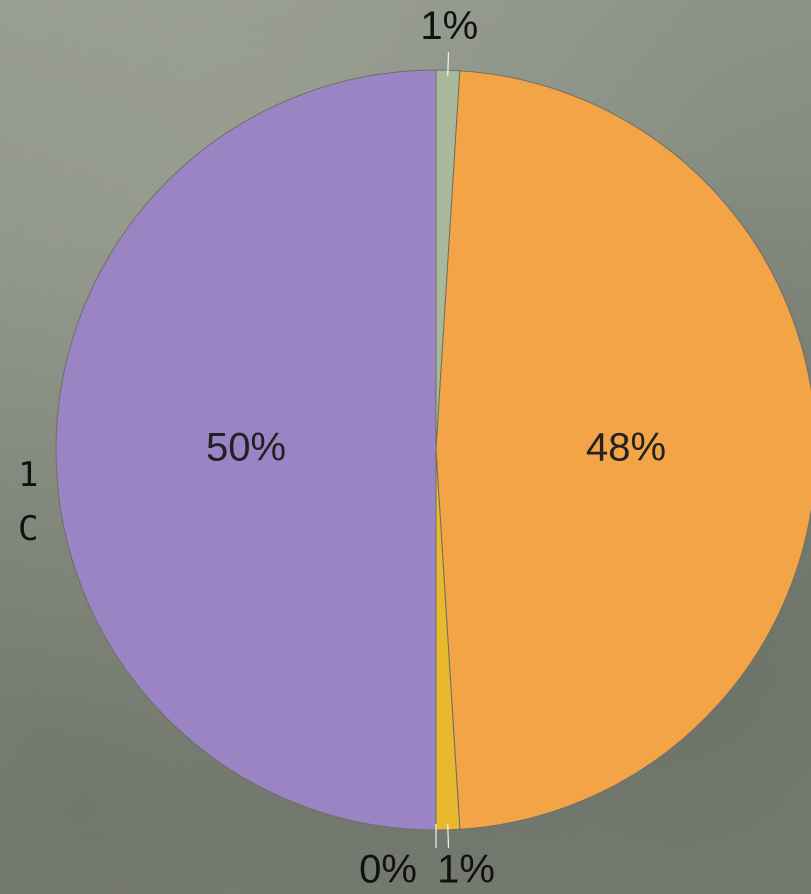 This screenshot has height=894, width=811. Describe the element at coordinates (626, 448) in the screenshot. I see `slice-label-2: 48%` at that location.